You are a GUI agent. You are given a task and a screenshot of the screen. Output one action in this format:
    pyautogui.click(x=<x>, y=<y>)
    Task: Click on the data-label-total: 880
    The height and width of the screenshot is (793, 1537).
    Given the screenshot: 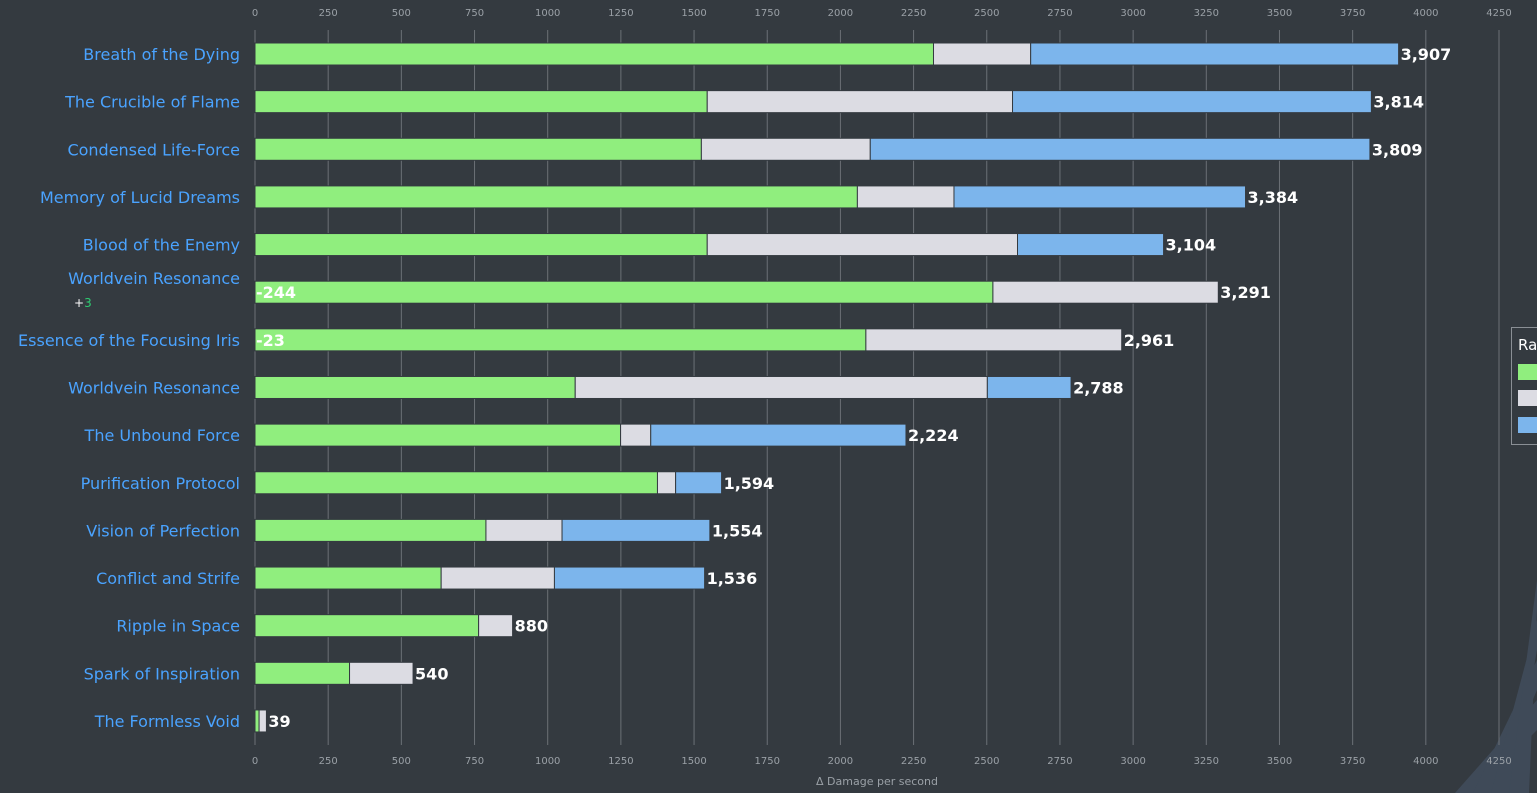 What is the action you would take?
    pyautogui.click(x=531, y=626)
    